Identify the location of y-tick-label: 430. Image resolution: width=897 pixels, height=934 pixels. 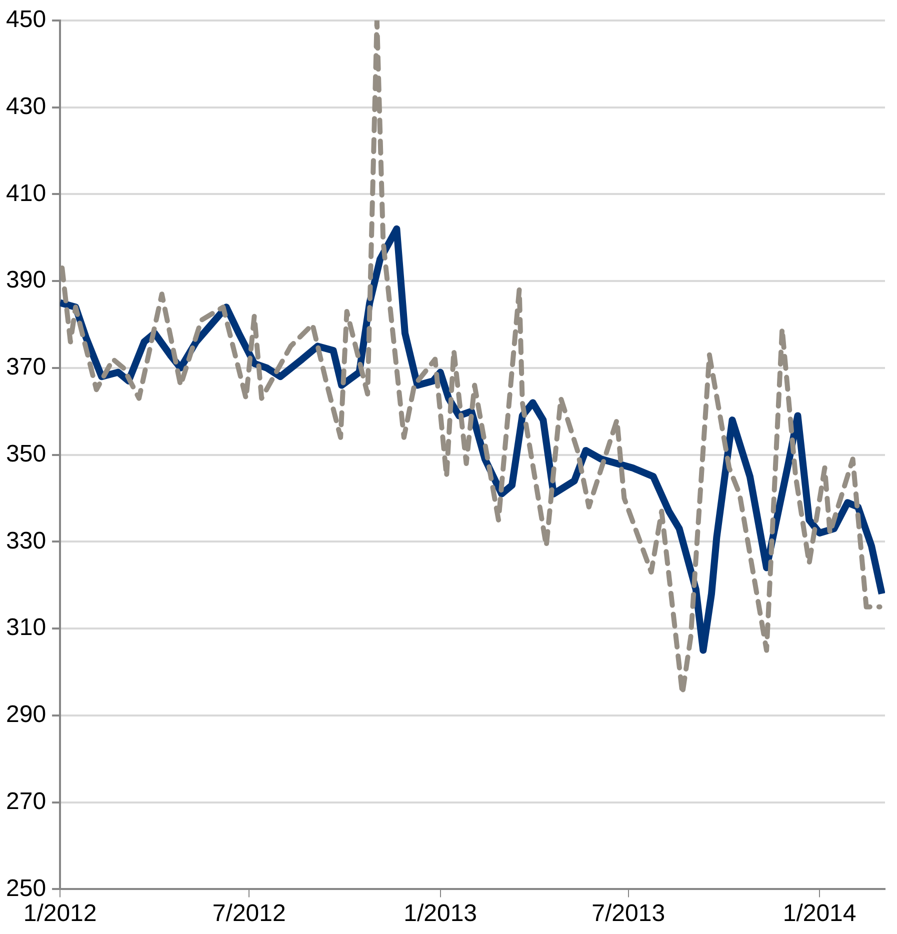
(26, 106).